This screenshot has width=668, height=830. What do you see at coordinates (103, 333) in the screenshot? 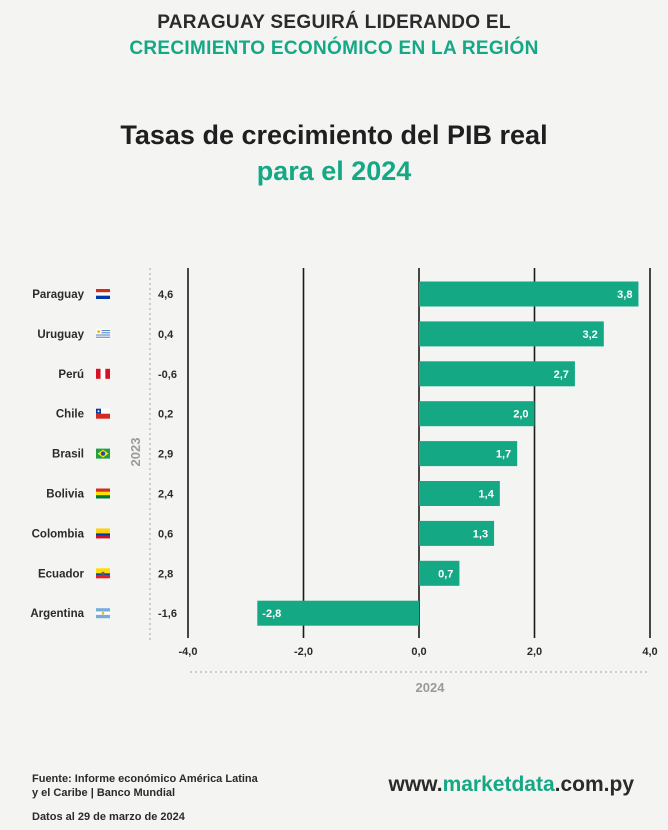
I see `uruguay-flag-icon` at bounding box center [103, 333].